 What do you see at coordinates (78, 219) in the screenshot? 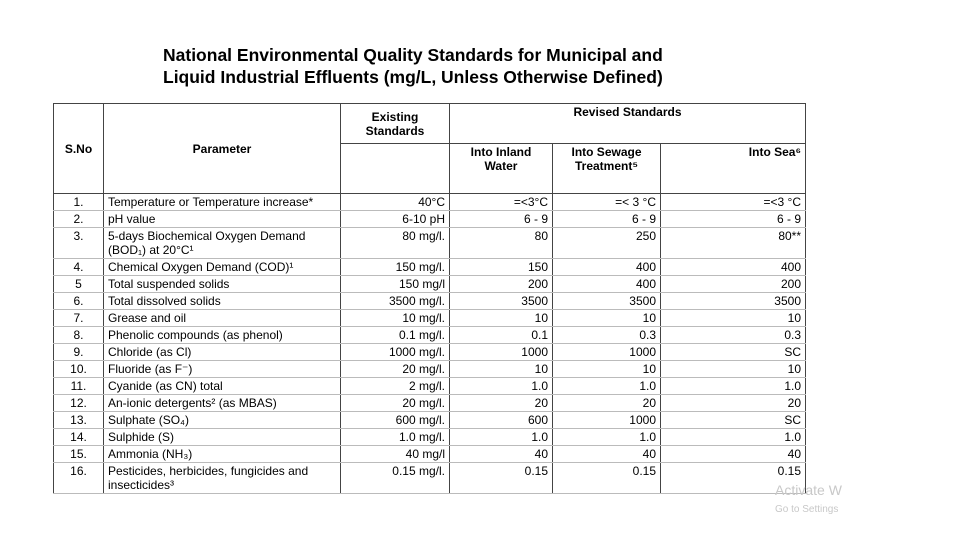
I see `table-cell: 2.` at bounding box center [78, 219].